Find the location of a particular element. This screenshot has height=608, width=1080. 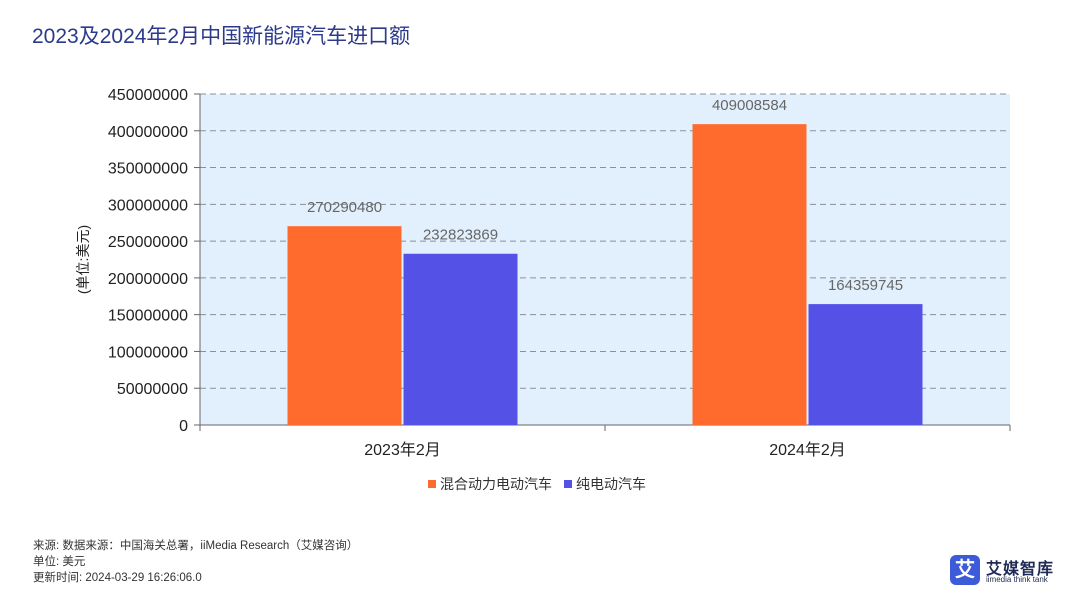

brand-subtitle: iimedia think tank is located at coordinates (1017, 579).